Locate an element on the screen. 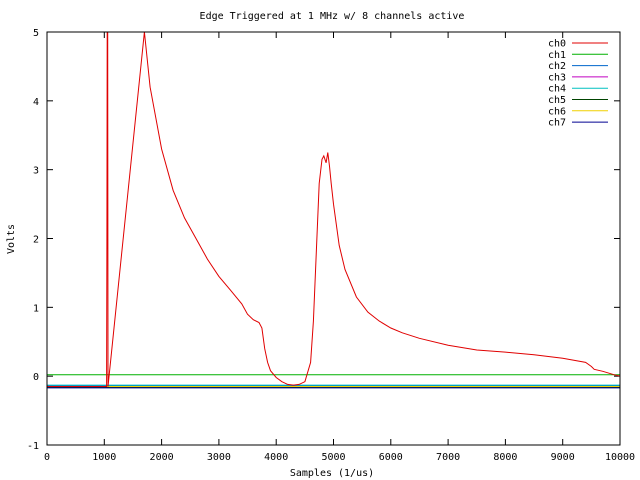  x-tick-label: 1000 is located at coordinates (104, 457).